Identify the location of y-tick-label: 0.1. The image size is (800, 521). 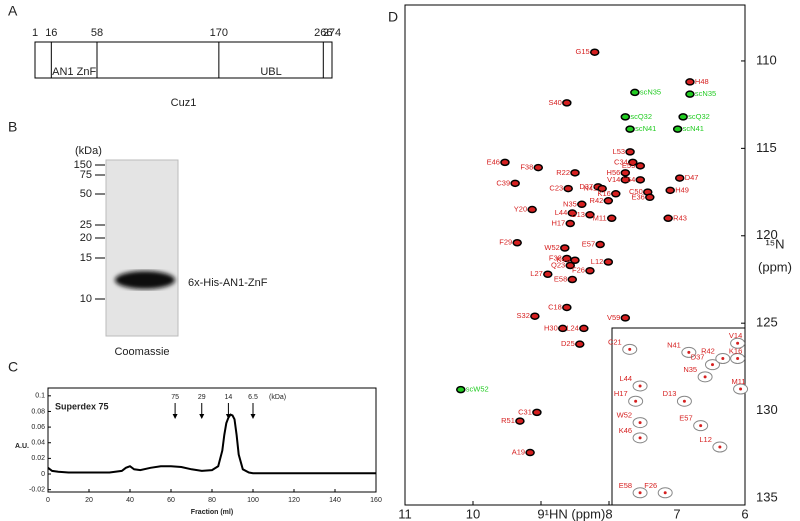
(40, 396).